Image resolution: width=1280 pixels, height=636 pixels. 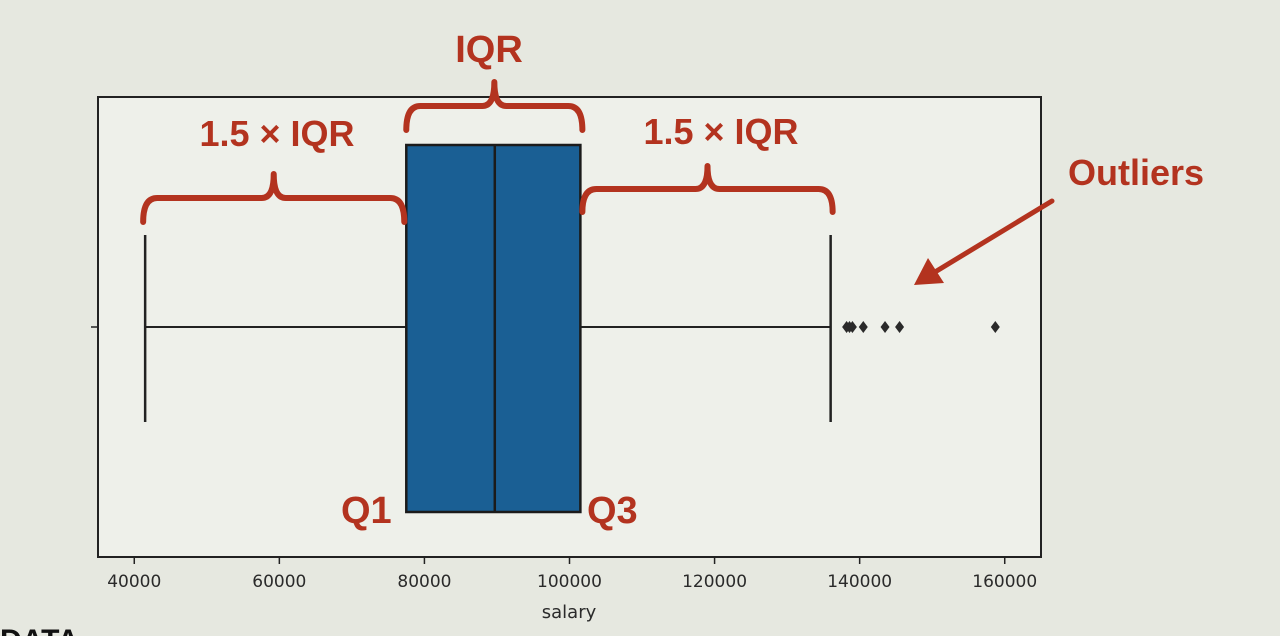 What do you see at coordinates (39, 630) in the screenshot?
I see `footer-text: DATA` at bounding box center [39, 630].